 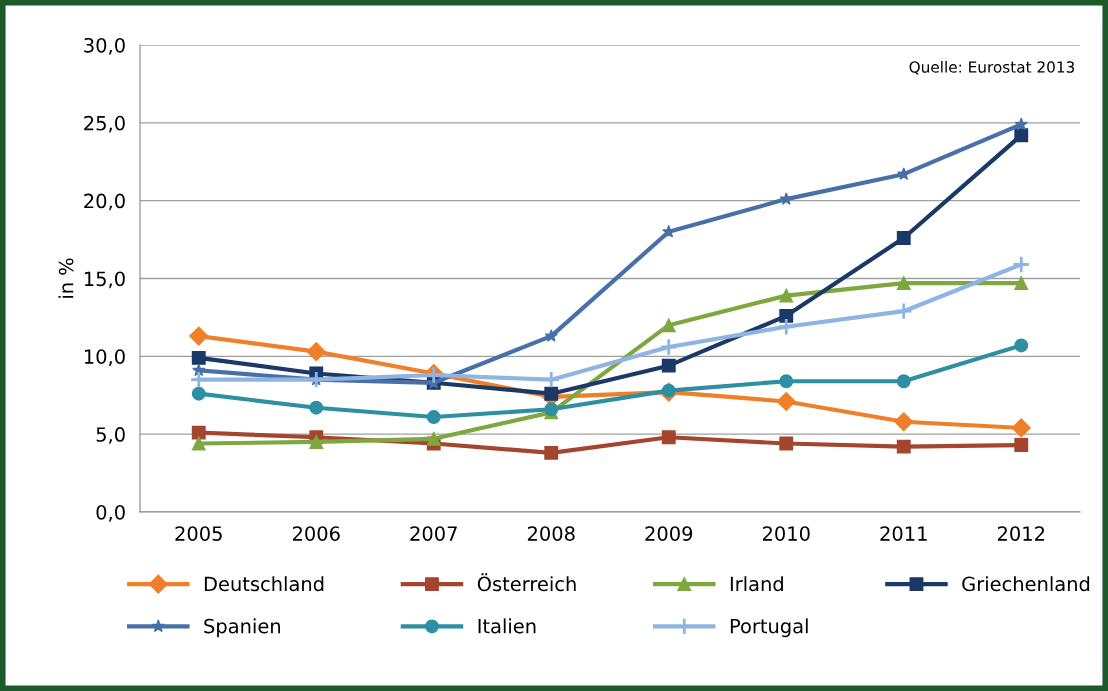 I want to click on annotation: Quelle: Eurostat 2013, so click(x=992, y=67).